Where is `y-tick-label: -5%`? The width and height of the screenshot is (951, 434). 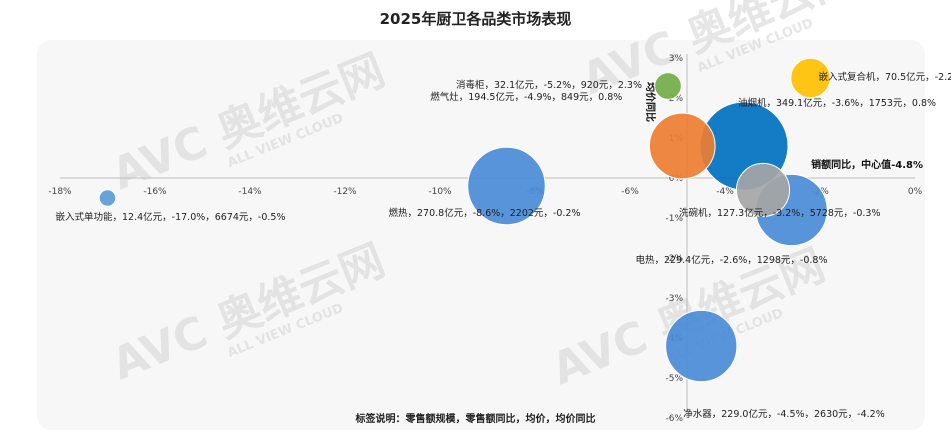
y-tick-label: -5% is located at coordinates (674, 379).